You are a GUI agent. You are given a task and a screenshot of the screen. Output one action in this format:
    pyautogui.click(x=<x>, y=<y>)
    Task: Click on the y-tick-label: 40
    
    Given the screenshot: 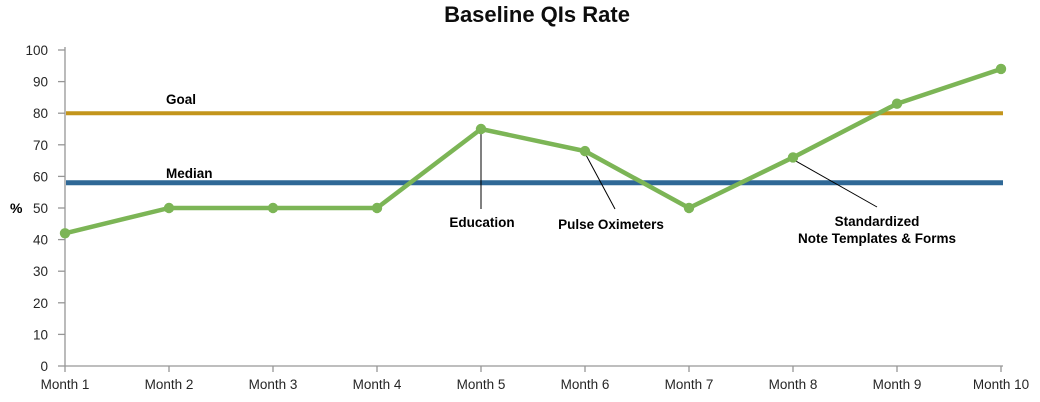 What is the action you would take?
    pyautogui.click(x=40, y=240)
    